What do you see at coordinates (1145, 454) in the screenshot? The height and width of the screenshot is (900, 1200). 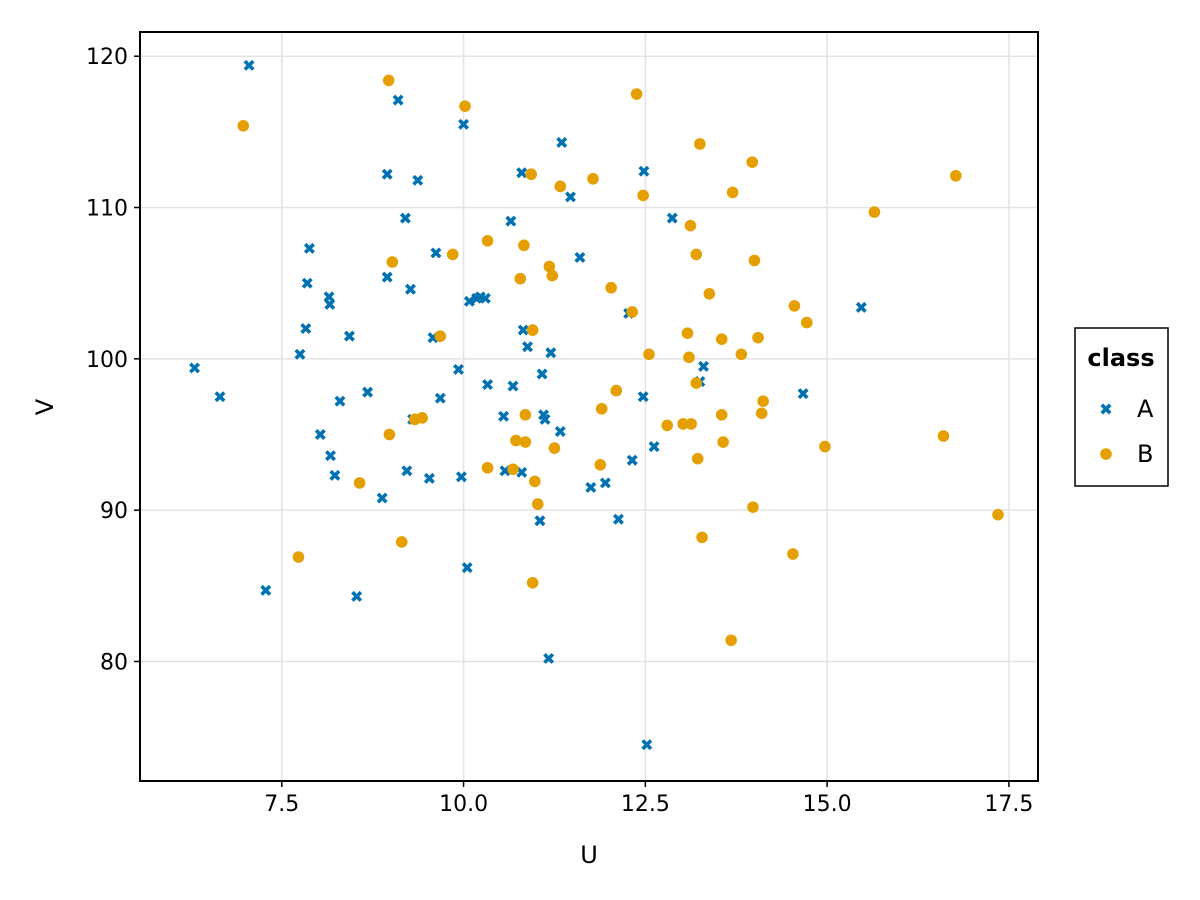 I see `legend-label-b: B` at bounding box center [1145, 454].